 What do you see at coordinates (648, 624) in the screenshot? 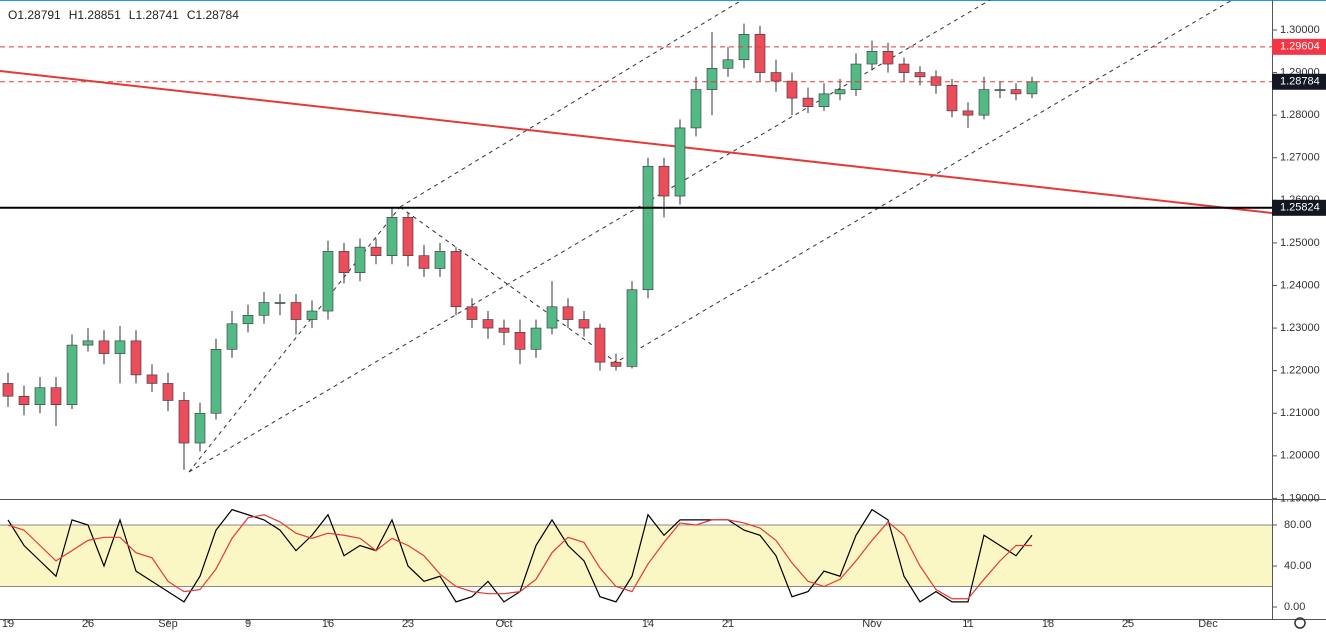
I see `x-tick-label: 14` at bounding box center [648, 624].